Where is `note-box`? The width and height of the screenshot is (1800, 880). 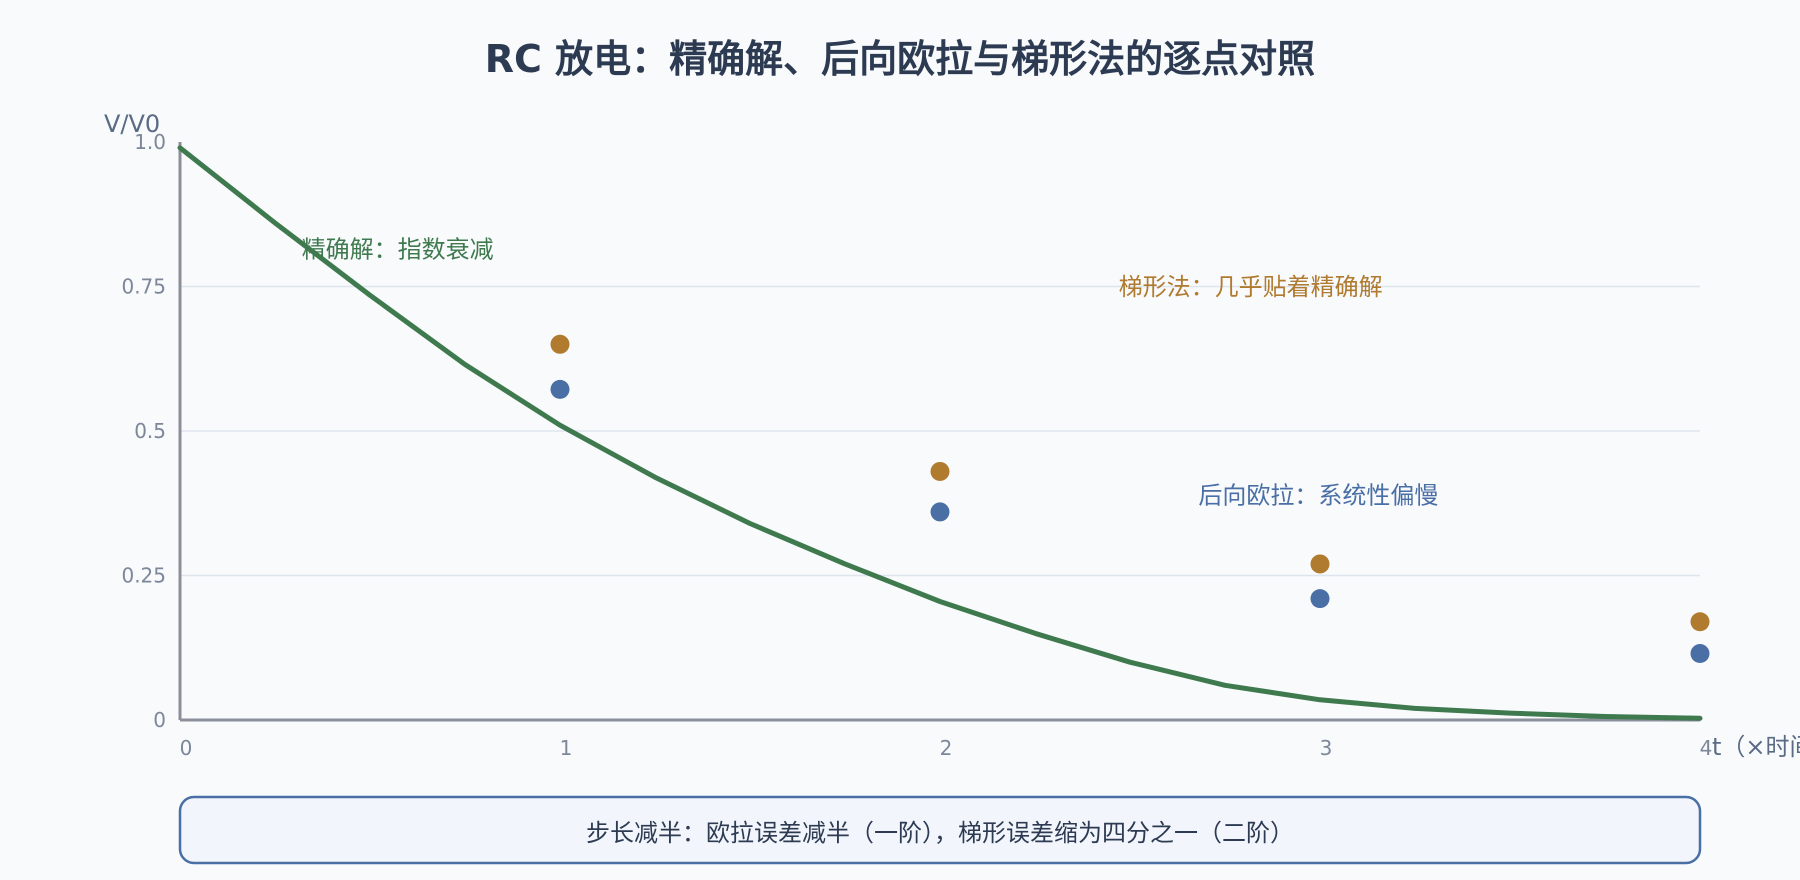
note-box is located at coordinates (940, 830).